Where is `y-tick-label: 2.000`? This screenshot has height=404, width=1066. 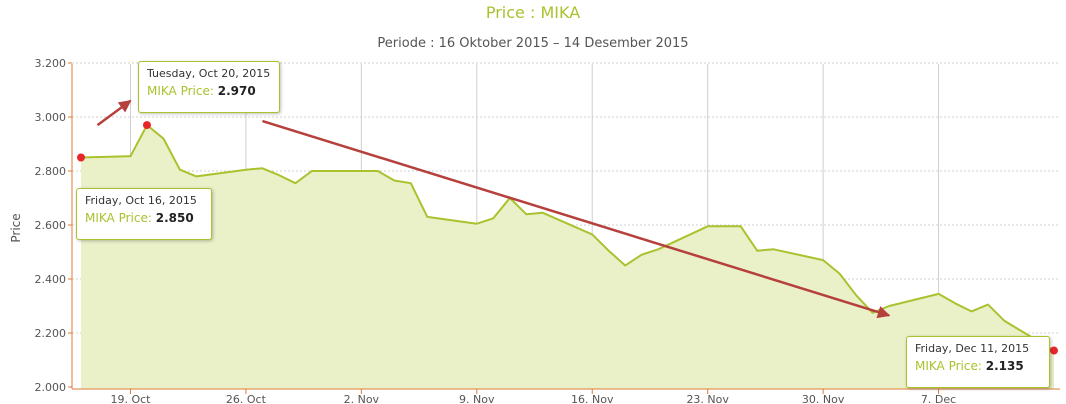 y-tick-label: 2.000 is located at coordinates (51, 387).